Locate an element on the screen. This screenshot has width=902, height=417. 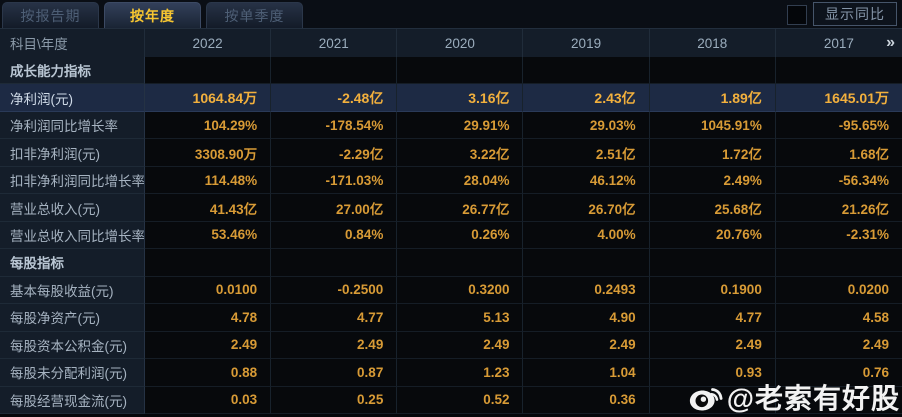
value-cell: 104.29% is located at coordinates (208, 125).